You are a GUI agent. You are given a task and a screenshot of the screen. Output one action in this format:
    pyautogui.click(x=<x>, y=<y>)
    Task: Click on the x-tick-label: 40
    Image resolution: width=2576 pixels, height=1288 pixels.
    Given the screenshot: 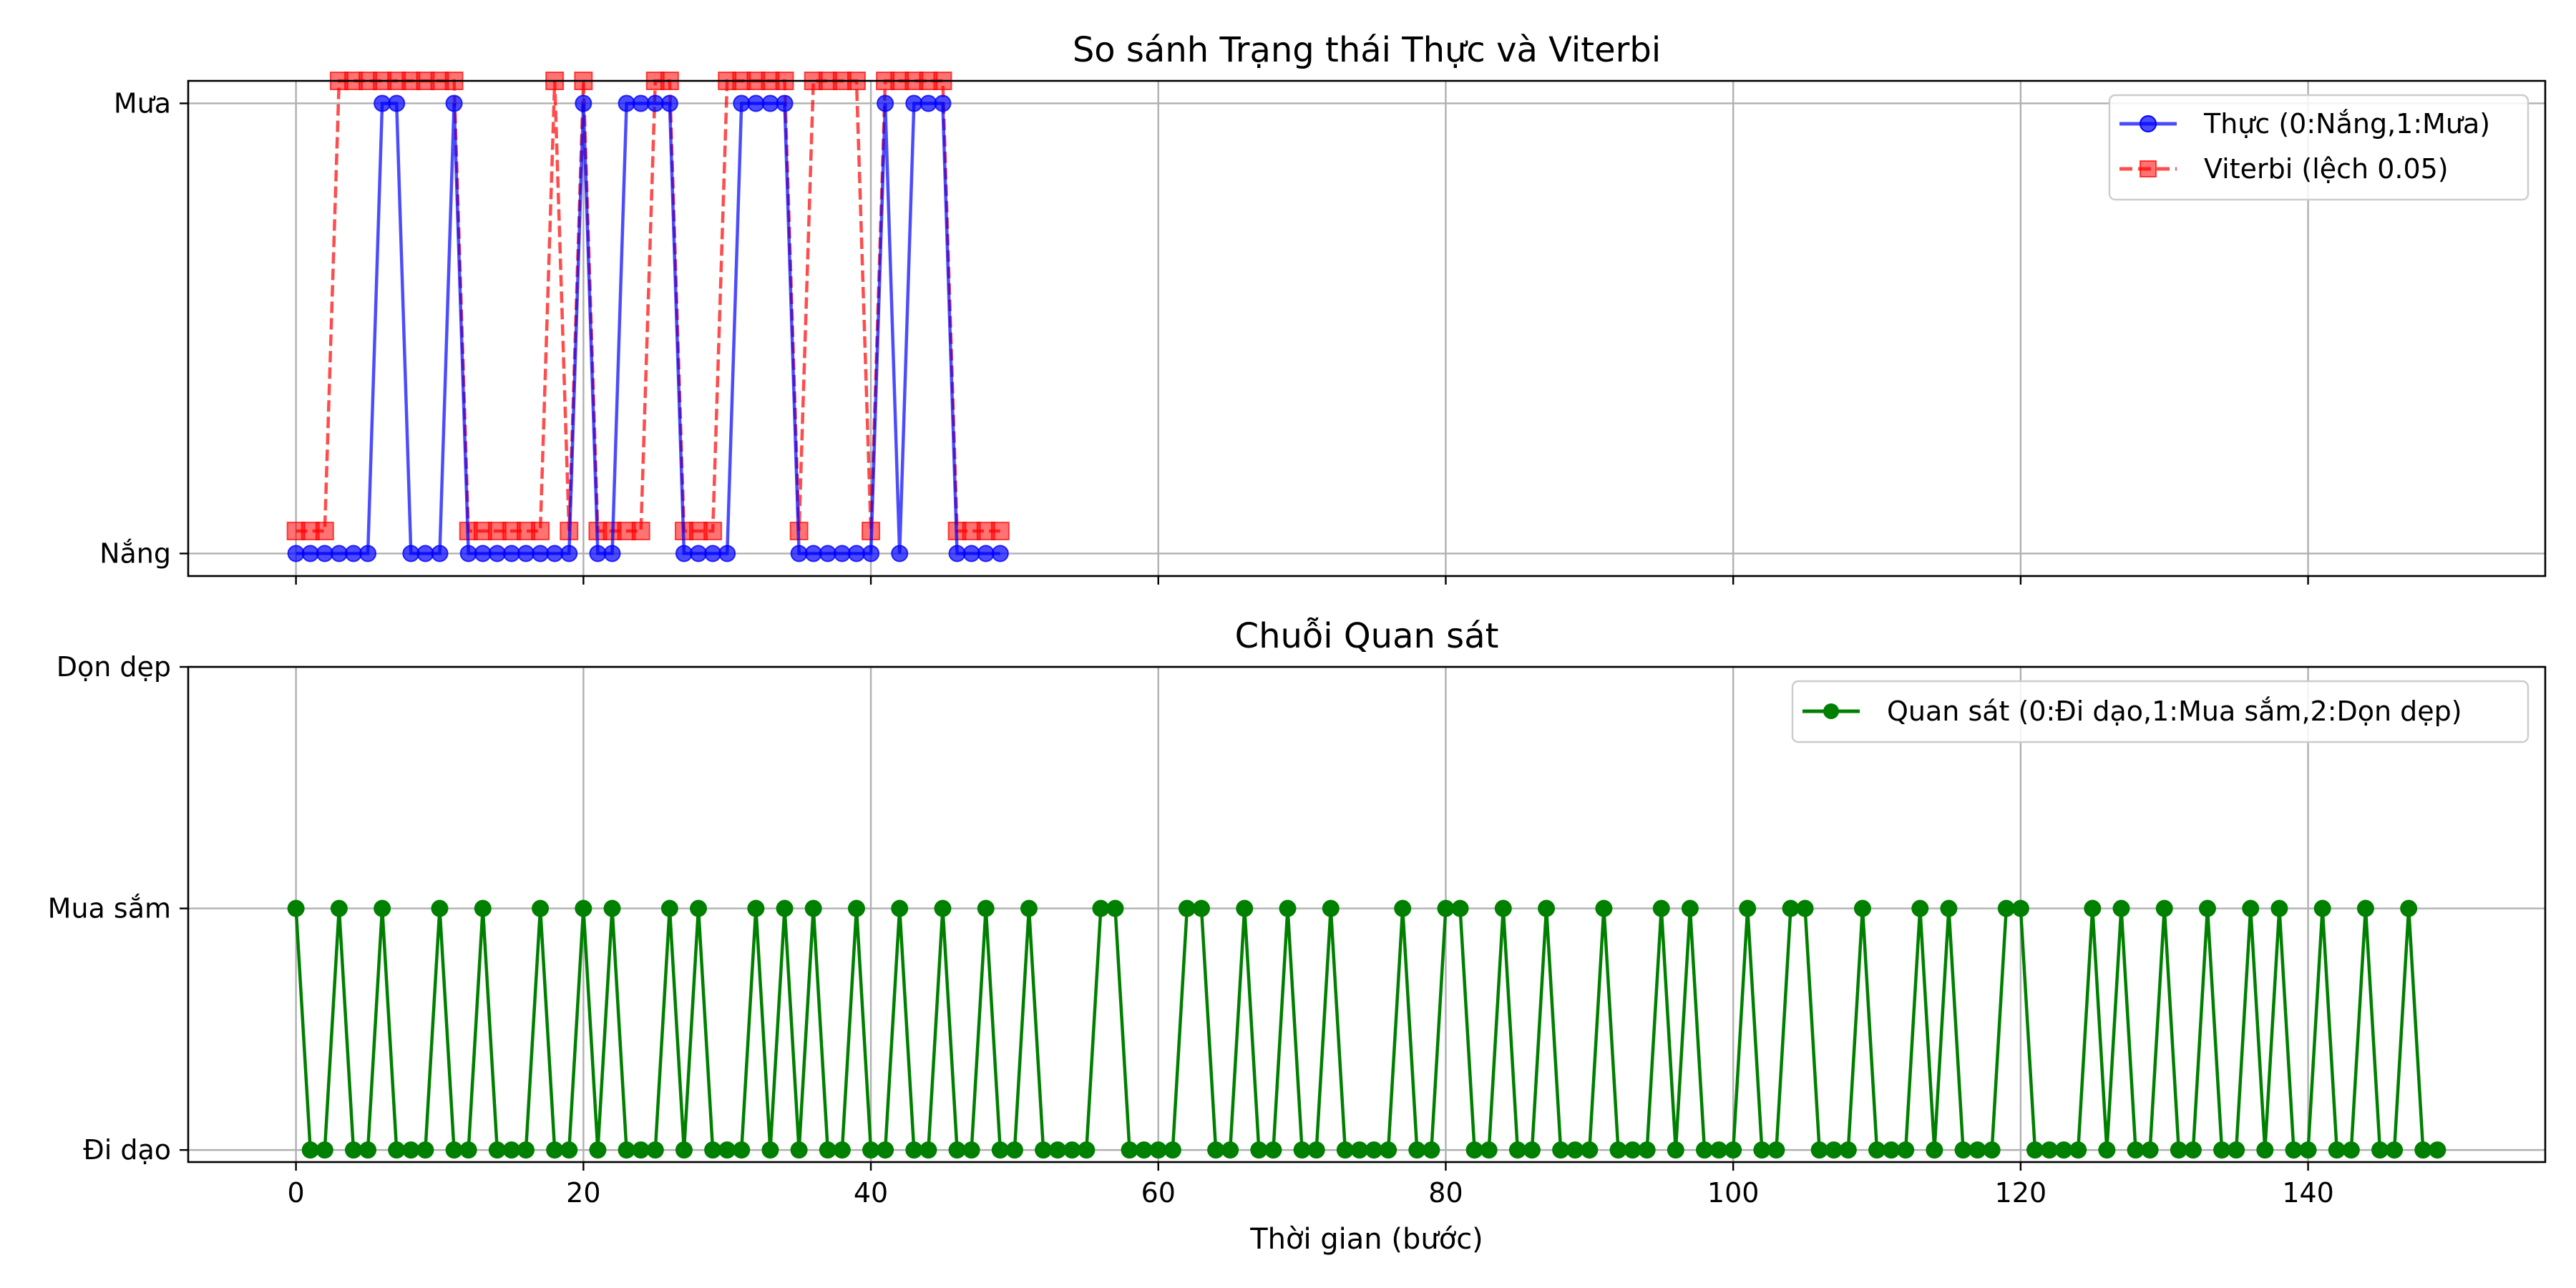 What is the action you would take?
    pyautogui.click(x=871, y=1193)
    